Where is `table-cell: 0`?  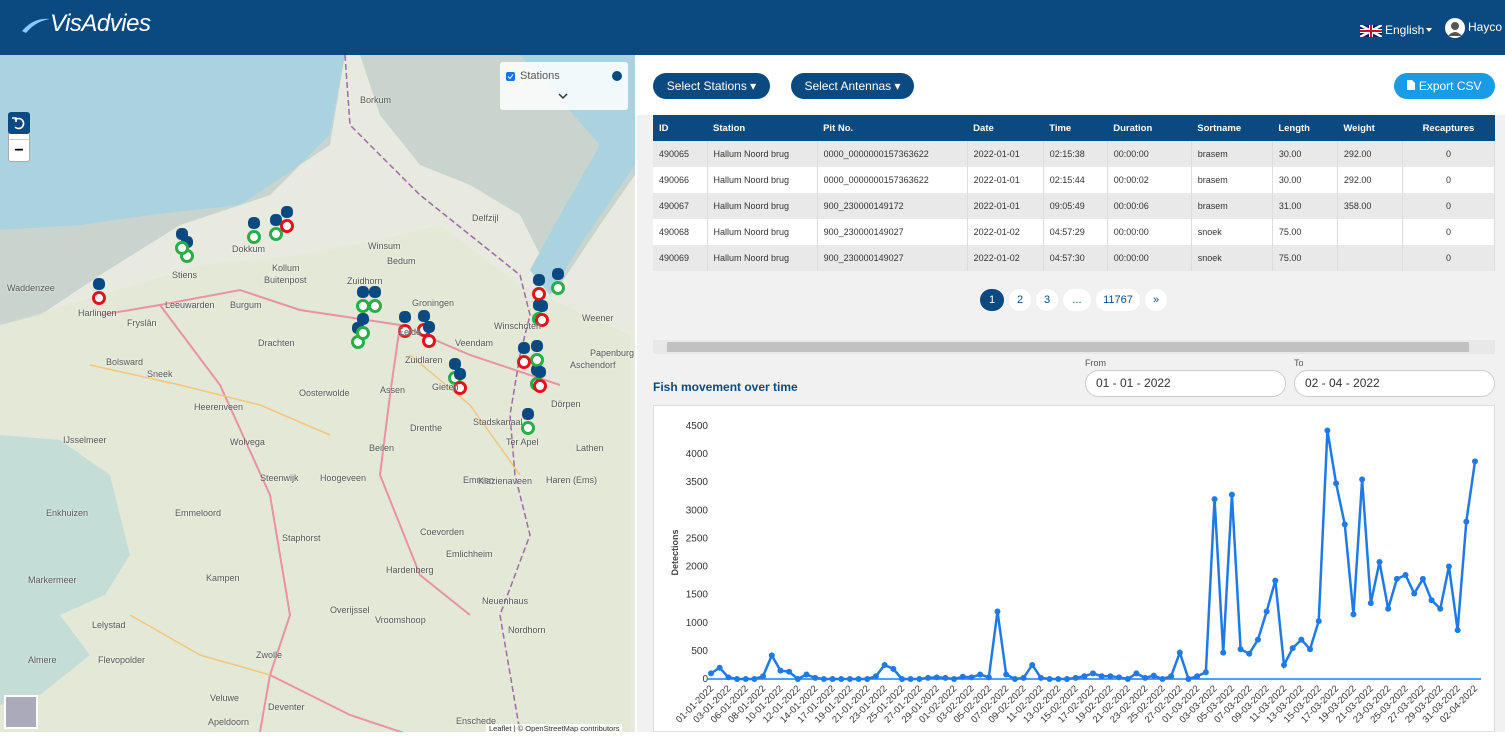 table-cell: 0 is located at coordinates (1449, 154).